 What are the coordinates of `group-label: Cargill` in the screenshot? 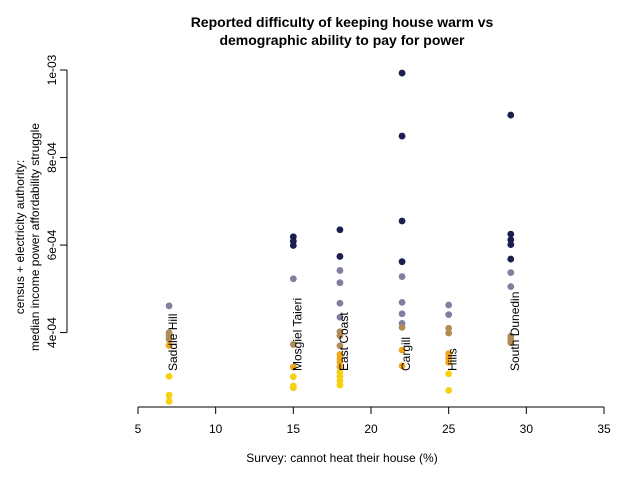 It's located at (406, 354).